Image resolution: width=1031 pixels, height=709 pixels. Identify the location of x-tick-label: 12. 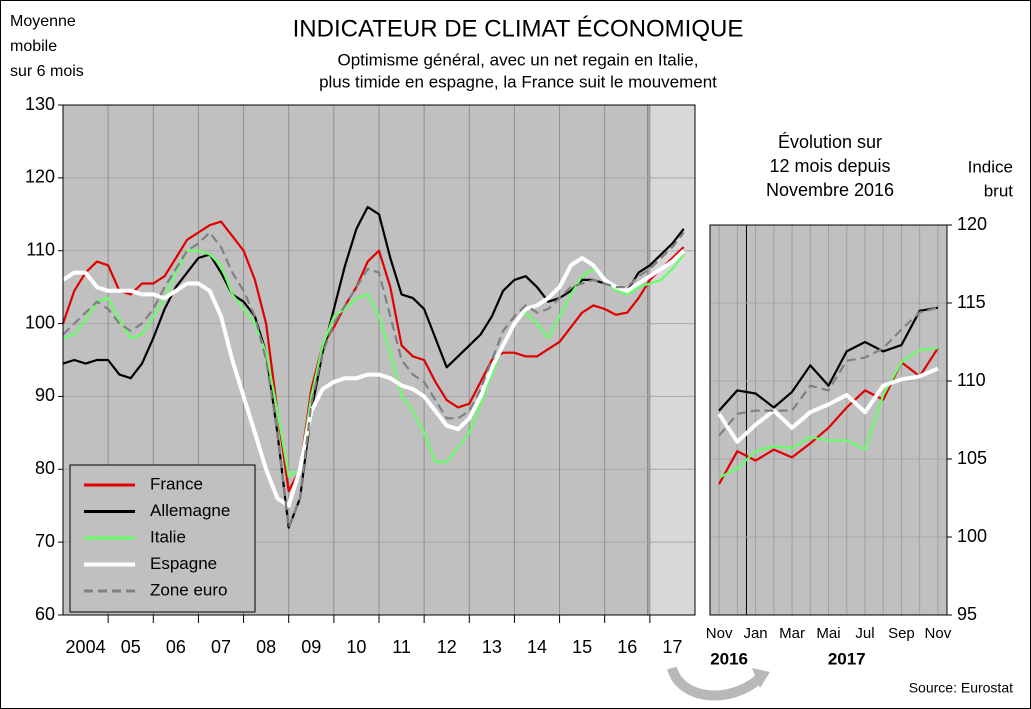
(447, 647).